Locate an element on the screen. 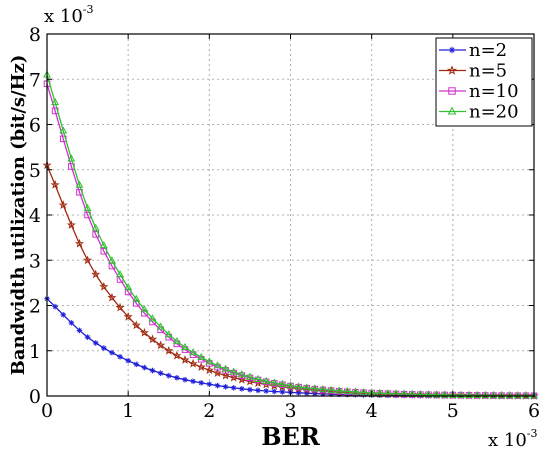  legend: n=2n=5n=10n=20 is located at coordinates (484, 82).